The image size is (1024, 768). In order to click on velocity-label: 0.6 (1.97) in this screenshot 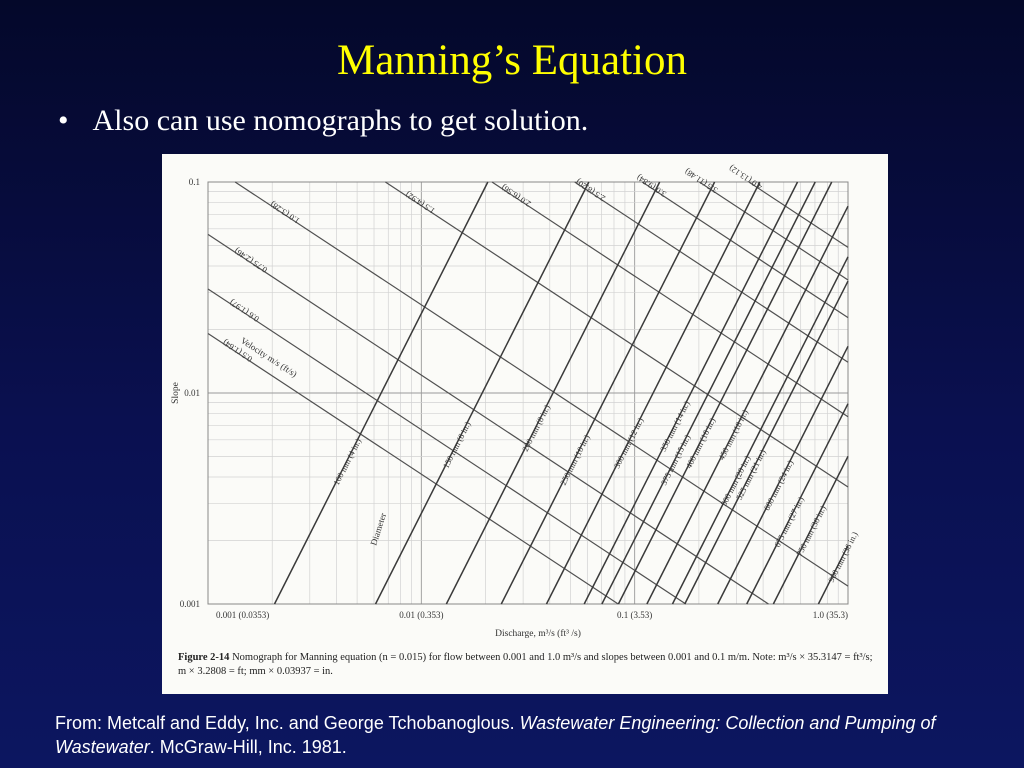, I will do `click(243, 310)`.